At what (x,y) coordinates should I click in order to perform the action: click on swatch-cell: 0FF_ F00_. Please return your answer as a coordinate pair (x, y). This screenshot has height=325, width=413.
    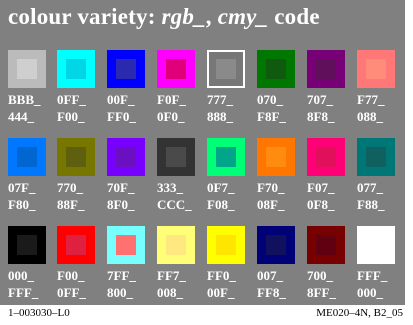
    Looking at the image, I should click on (78, 87).